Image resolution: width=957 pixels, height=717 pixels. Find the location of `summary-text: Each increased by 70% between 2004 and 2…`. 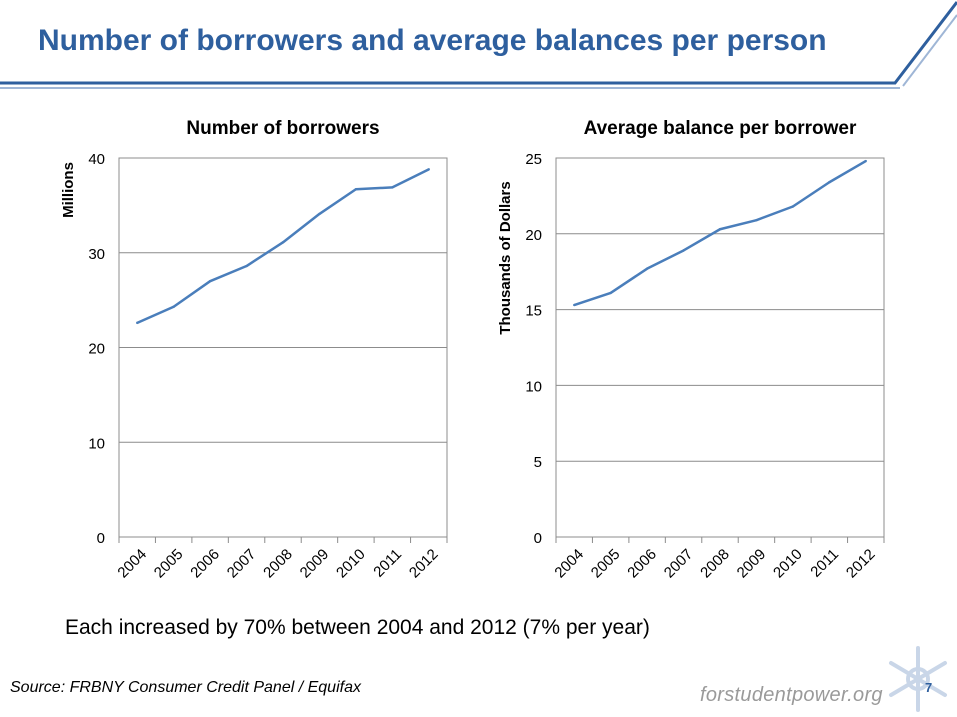

summary-text: Each increased by 70% between 2004 and 2… is located at coordinates (357, 627).